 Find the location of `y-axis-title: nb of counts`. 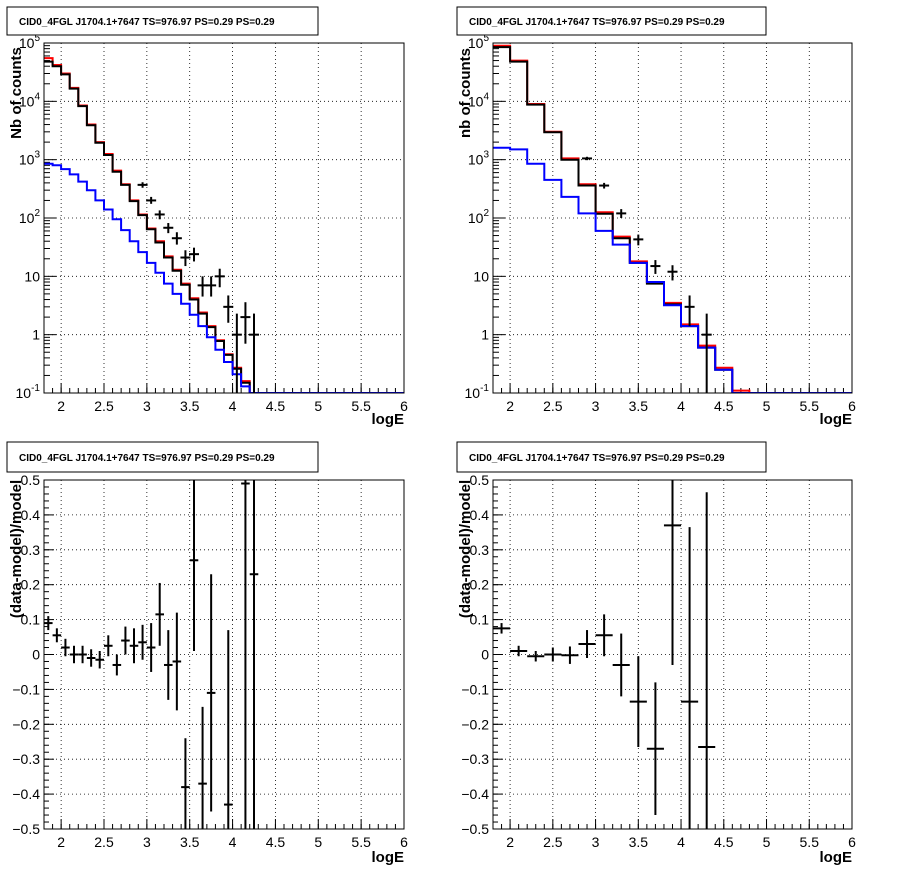

y-axis-title: nb of counts is located at coordinates (465, 93).